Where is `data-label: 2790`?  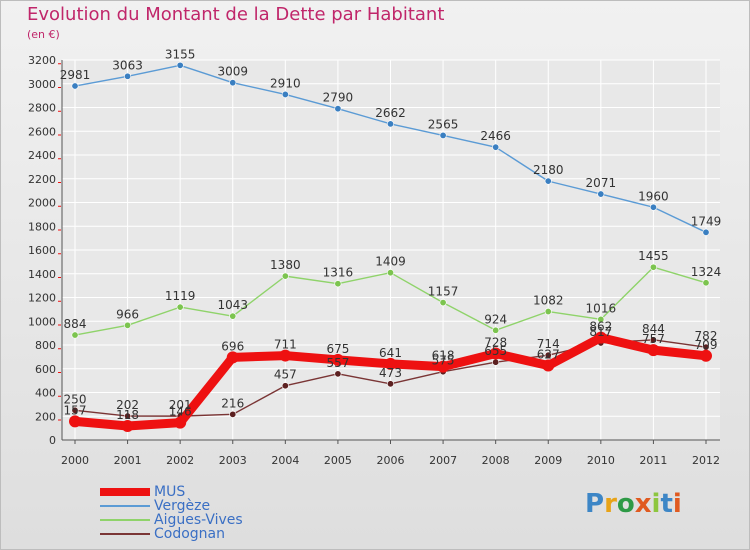
data-label: 2790 is located at coordinates (338, 98).